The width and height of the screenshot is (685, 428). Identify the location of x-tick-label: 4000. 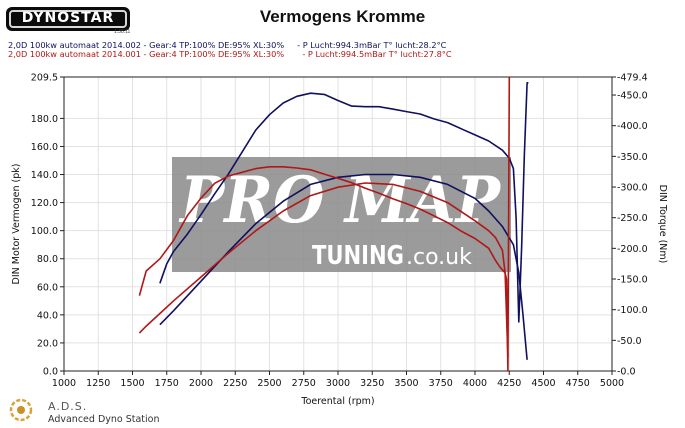
(475, 383).